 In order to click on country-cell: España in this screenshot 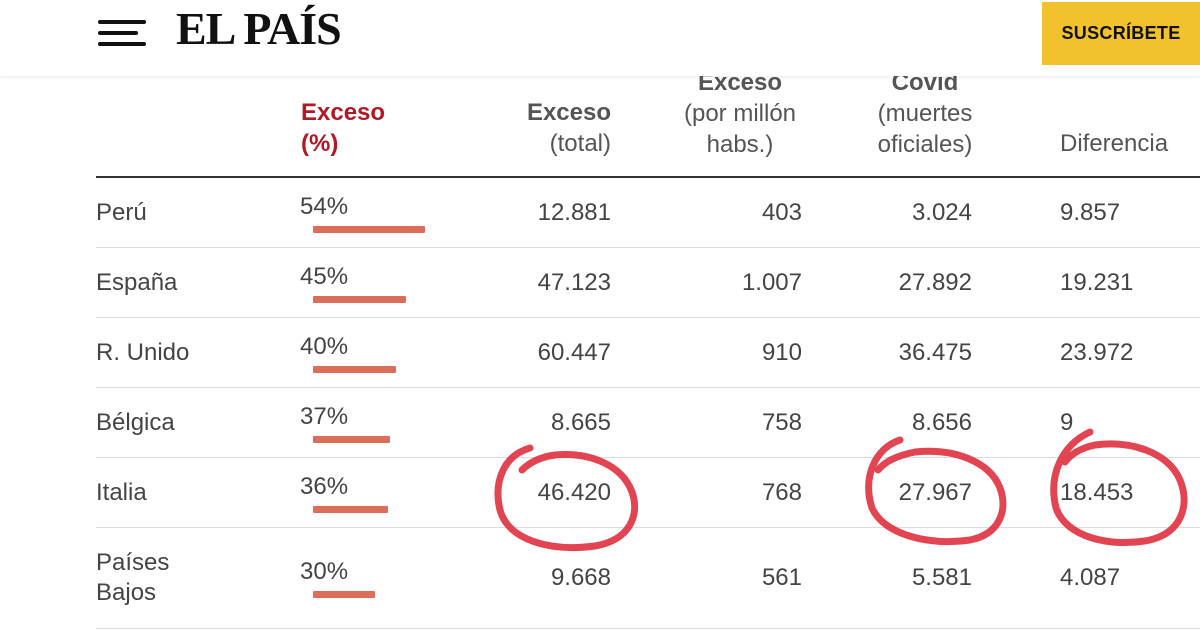, I will do `click(137, 282)`.